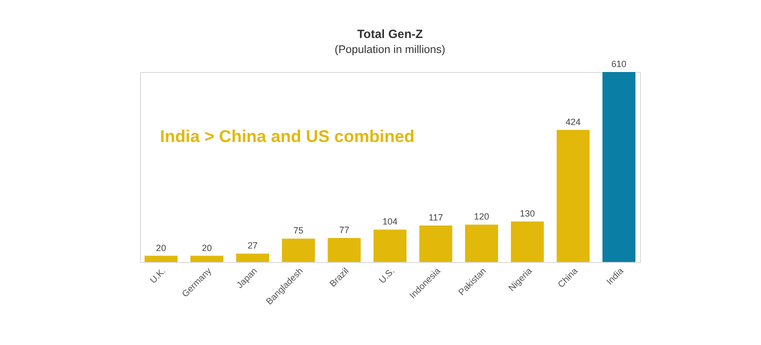 The height and width of the screenshot is (345, 761). I want to click on chart-subtitle: (Population in millions), so click(390, 50).